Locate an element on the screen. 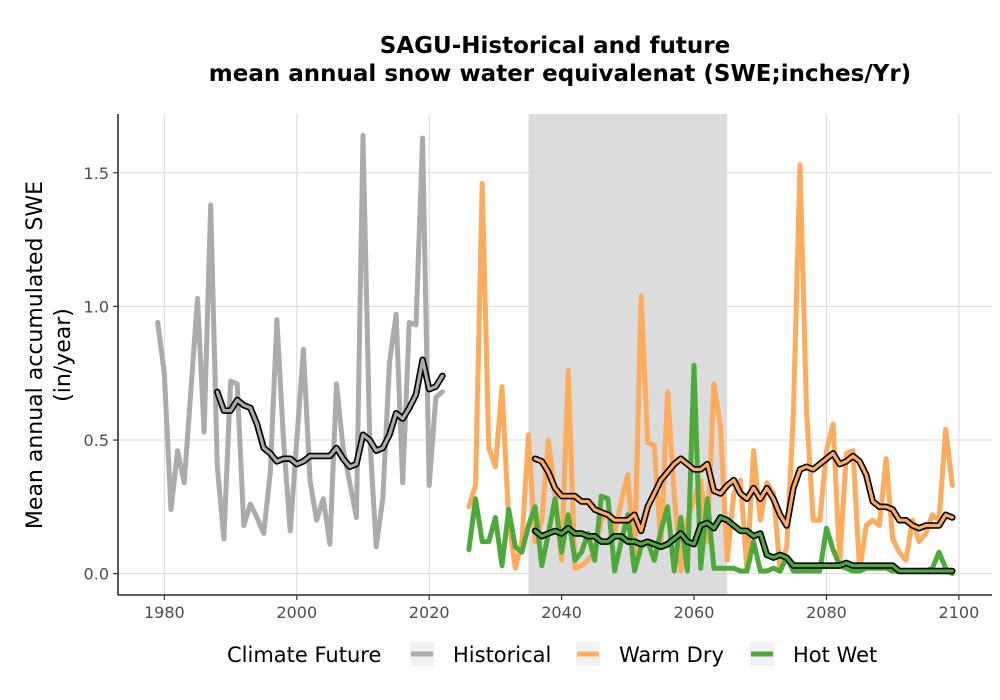  x-tick-label: 2100 is located at coordinates (959, 612).